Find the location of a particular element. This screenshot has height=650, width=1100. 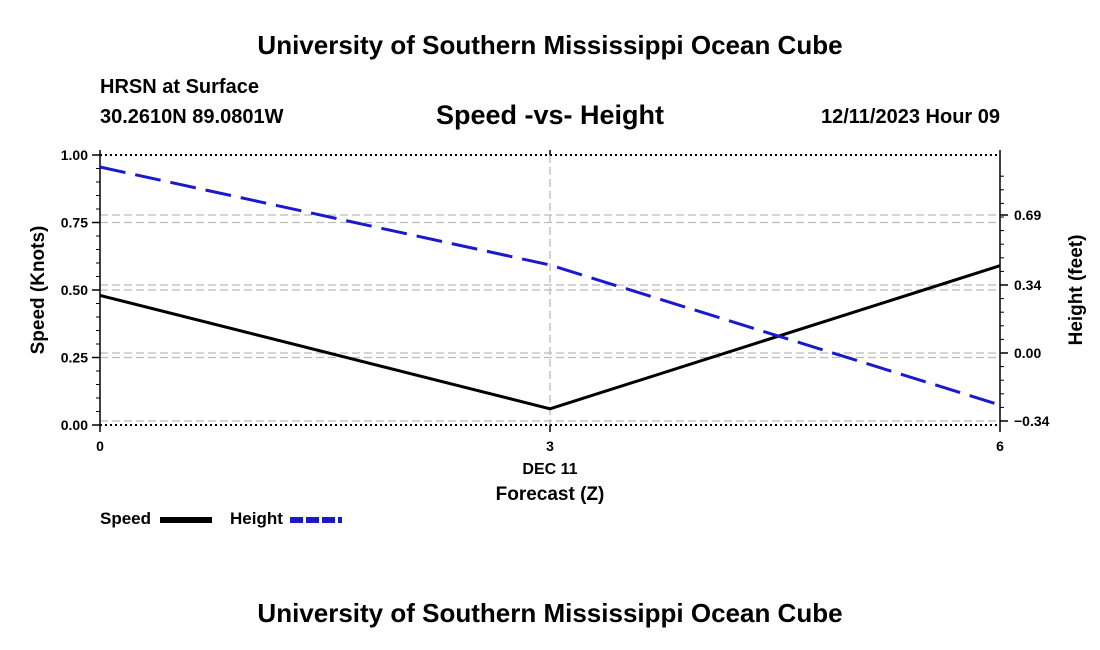

x-axis-label: Forecast (Z) is located at coordinates (550, 494).